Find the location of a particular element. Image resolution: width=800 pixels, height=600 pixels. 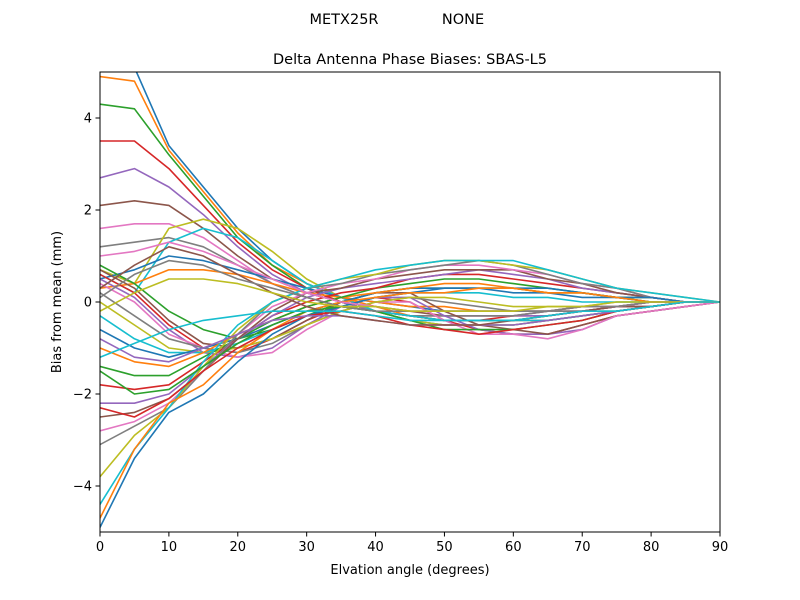

x-tick-label: 80 is located at coordinates (651, 547).